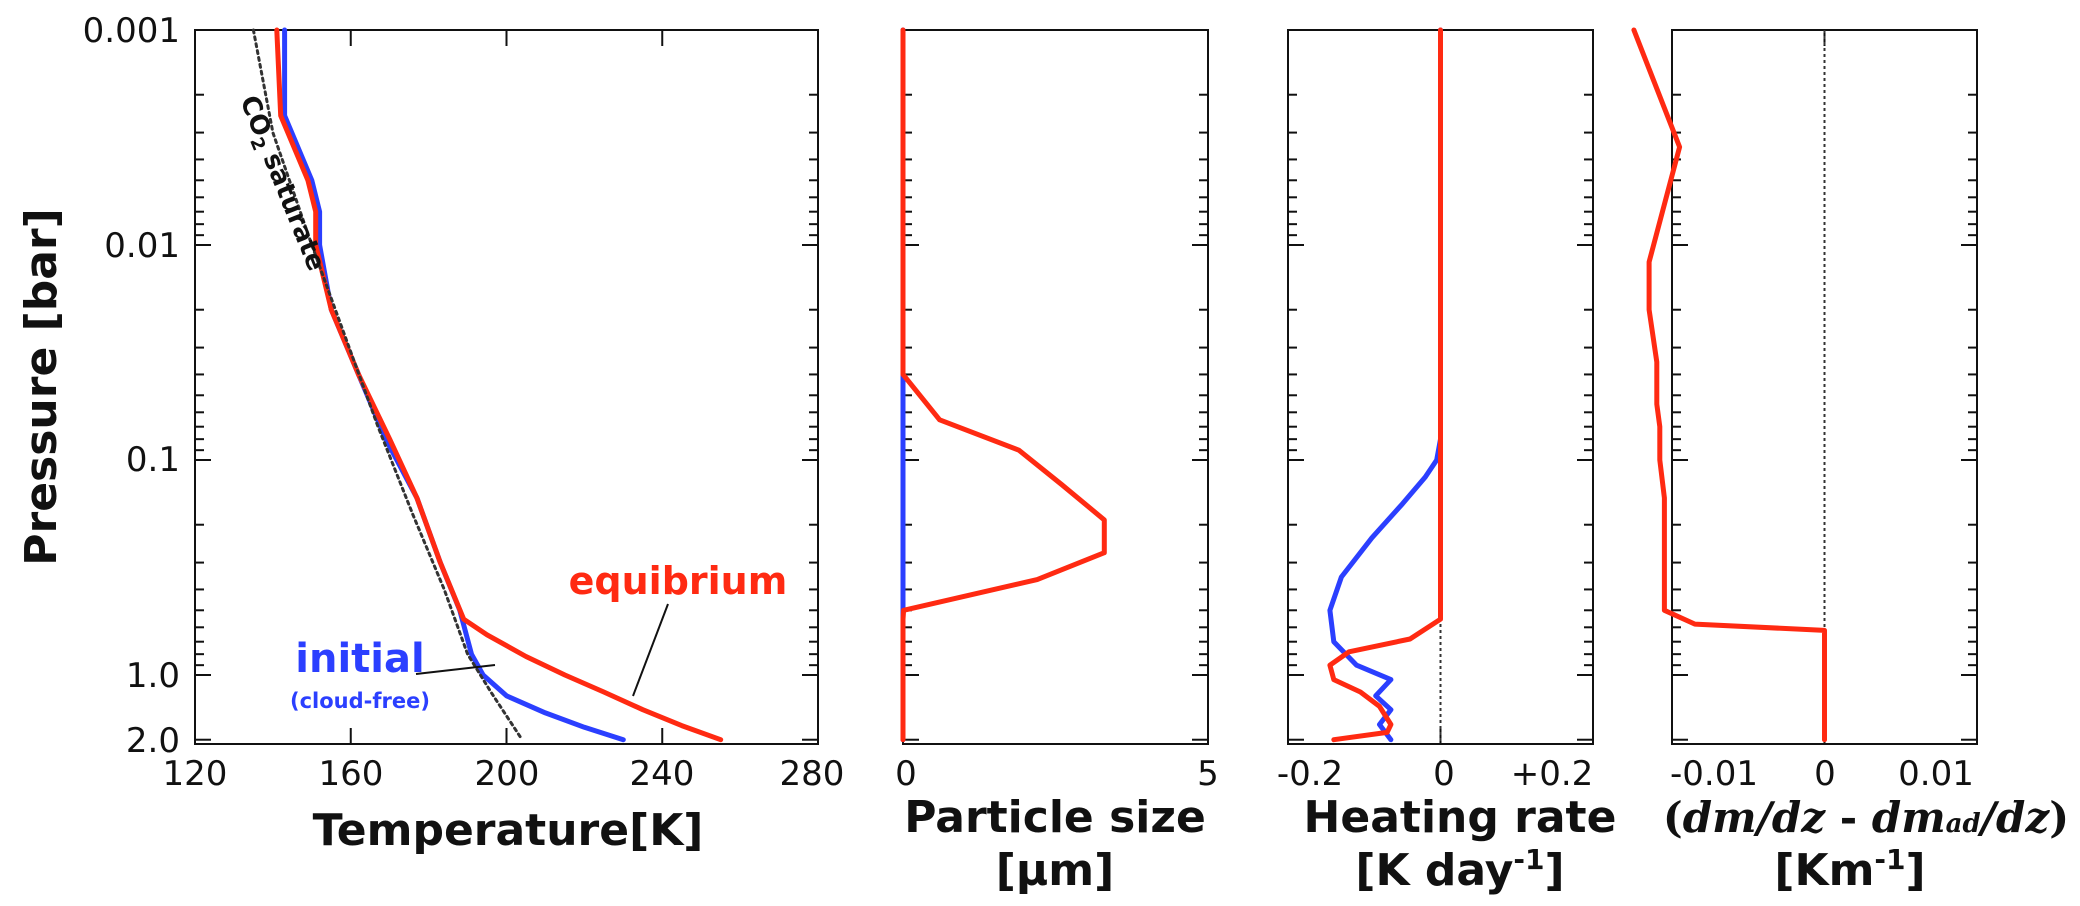 The height and width of the screenshot is (906, 2080). I want to click on x-axis-title-part: dm/dz, so click(1755, 817).